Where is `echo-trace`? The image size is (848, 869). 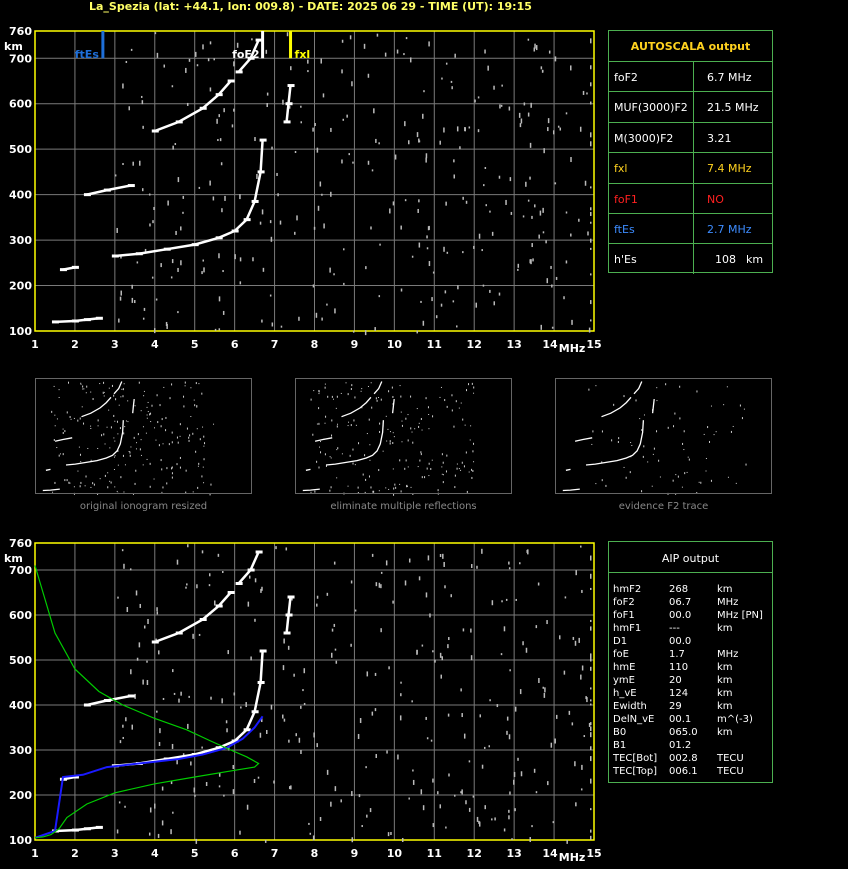
echo-trace is located at coordinates (69, 268).